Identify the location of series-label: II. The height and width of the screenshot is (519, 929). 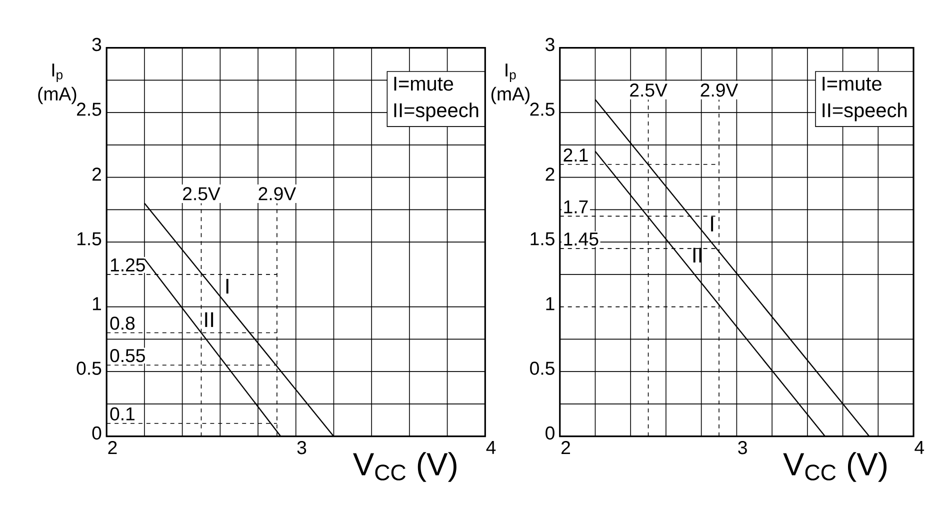
(209, 319).